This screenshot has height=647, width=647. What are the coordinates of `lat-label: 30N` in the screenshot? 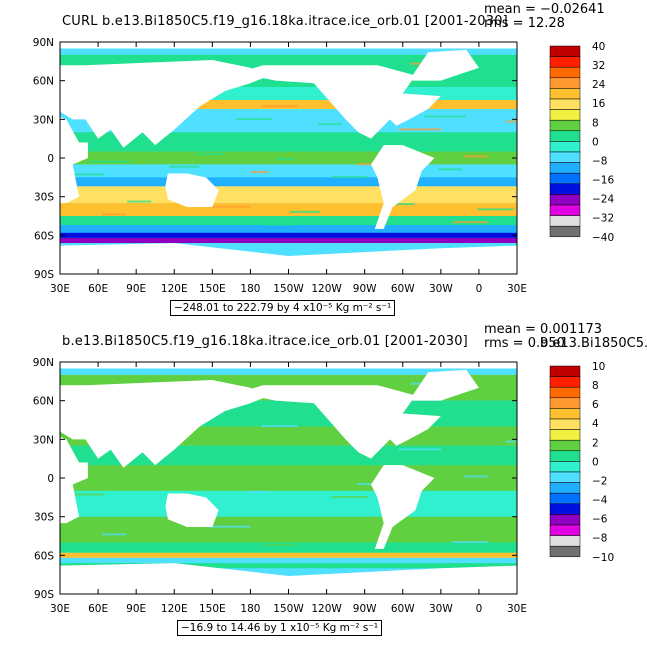 It's located at (43, 440).